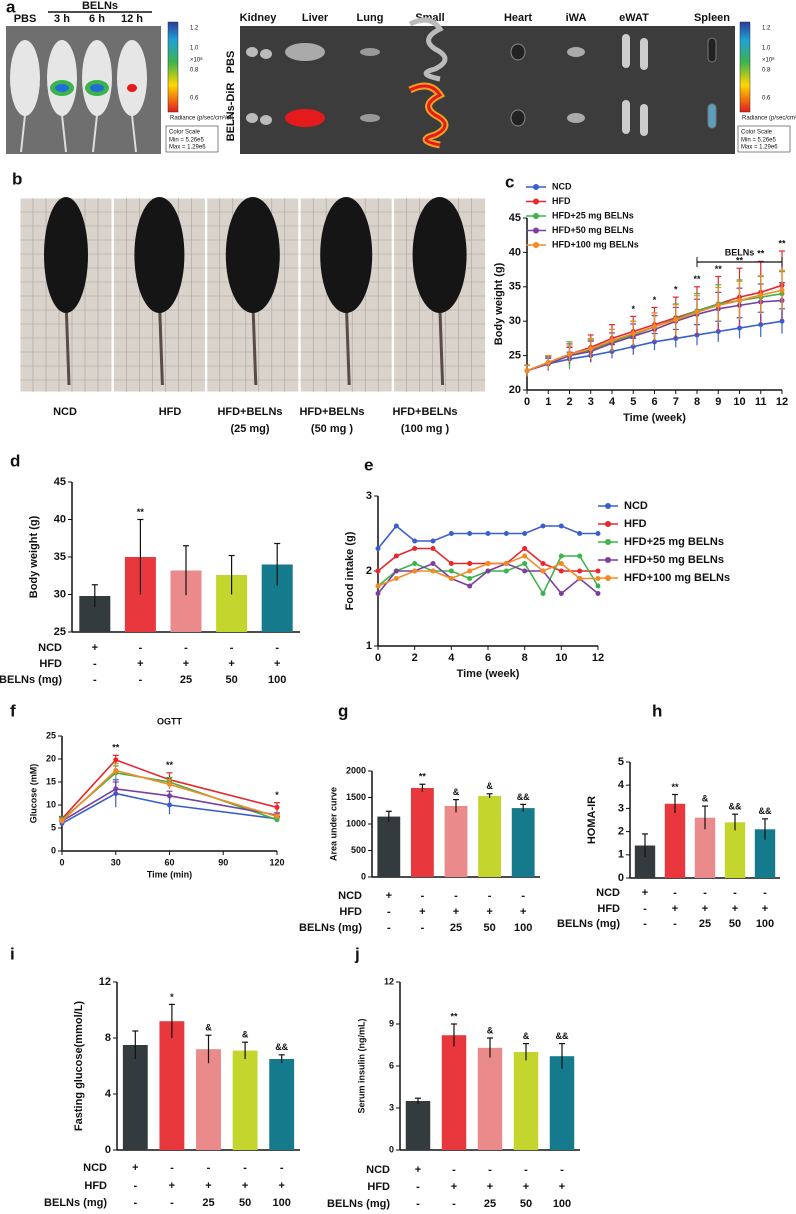 The height and width of the screenshot is (1214, 796). What do you see at coordinates (769, 119) in the screenshot?
I see `scale-title: Radiance (p/sec/cm²/sr)` at bounding box center [769, 119].